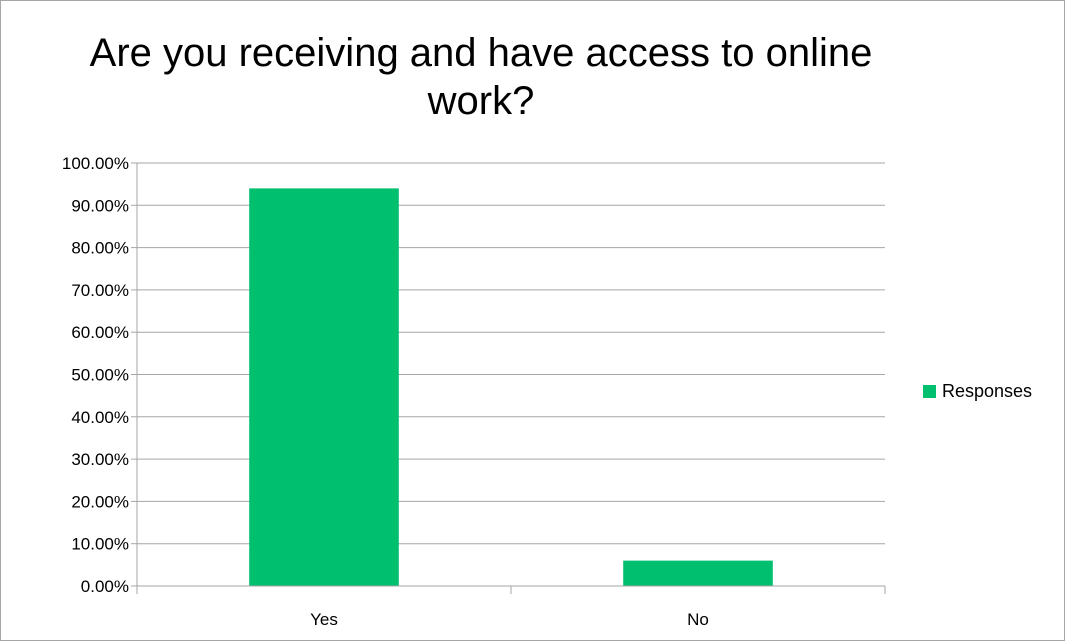 The height and width of the screenshot is (641, 1065). Describe the element at coordinates (698, 573) in the screenshot. I see `bar-no` at that location.